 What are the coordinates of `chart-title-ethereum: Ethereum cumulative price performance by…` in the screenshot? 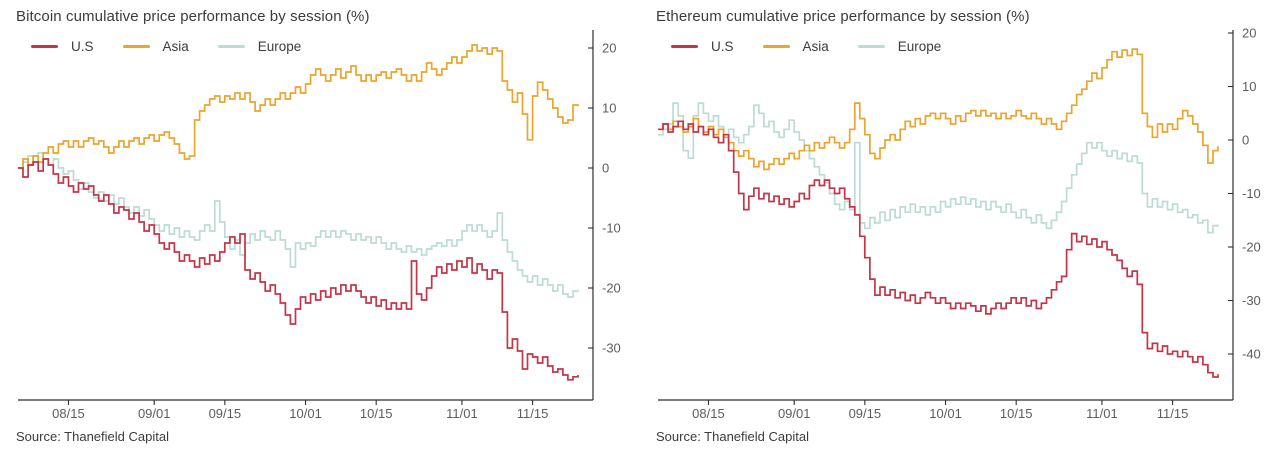 It's located at (843, 16).